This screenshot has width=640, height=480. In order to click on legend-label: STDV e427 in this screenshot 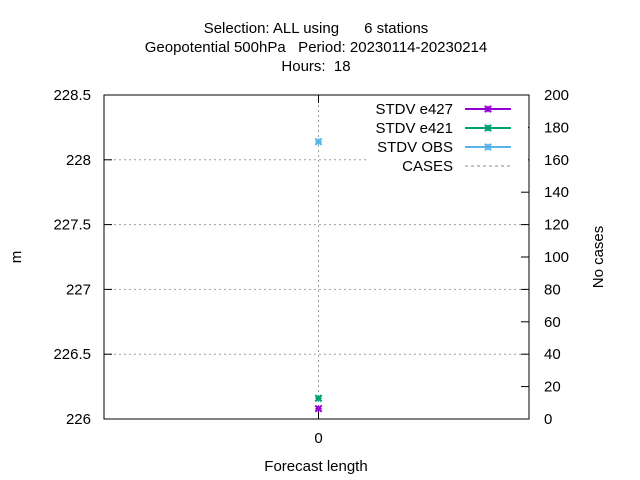, I will do `click(414, 109)`.